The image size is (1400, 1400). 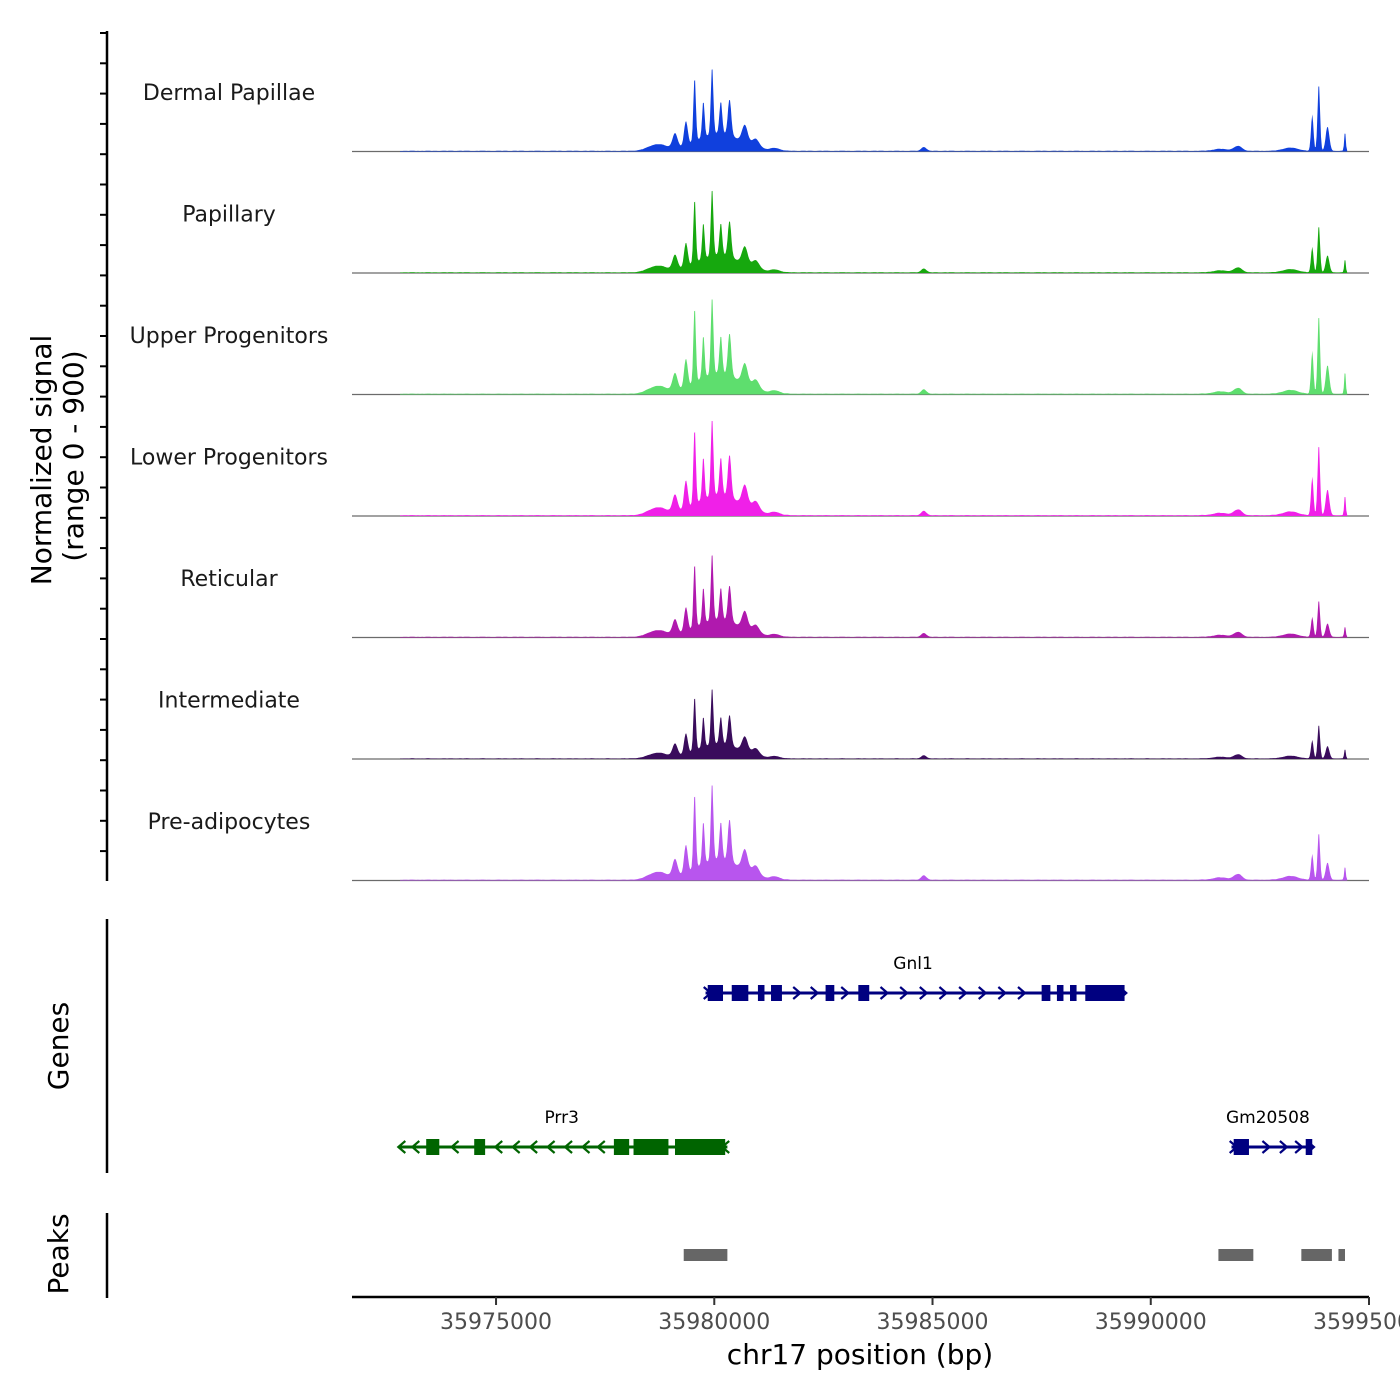 What do you see at coordinates (229, 579) in the screenshot?
I see `track-label: Reticular` at bounding box center [229, 579].